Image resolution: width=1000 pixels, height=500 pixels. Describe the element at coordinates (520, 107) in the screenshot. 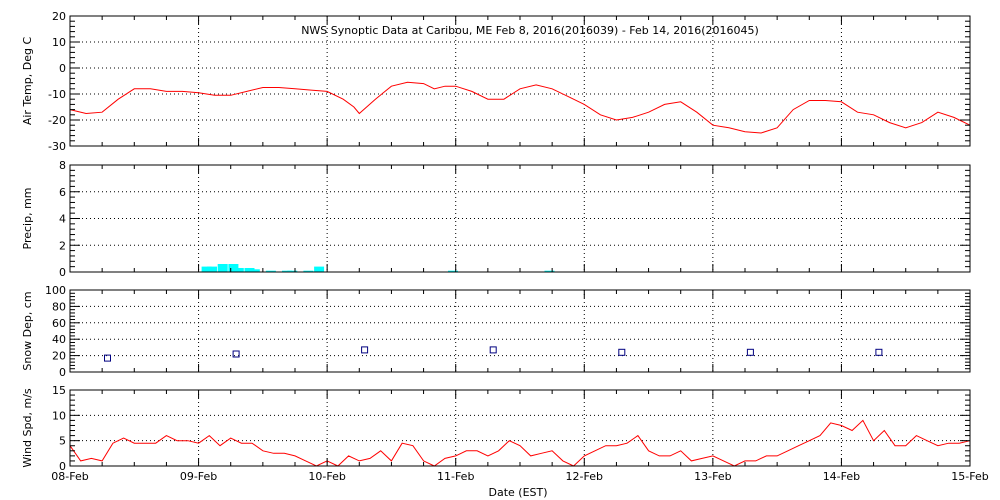

I see `temp-series-line` at that location.